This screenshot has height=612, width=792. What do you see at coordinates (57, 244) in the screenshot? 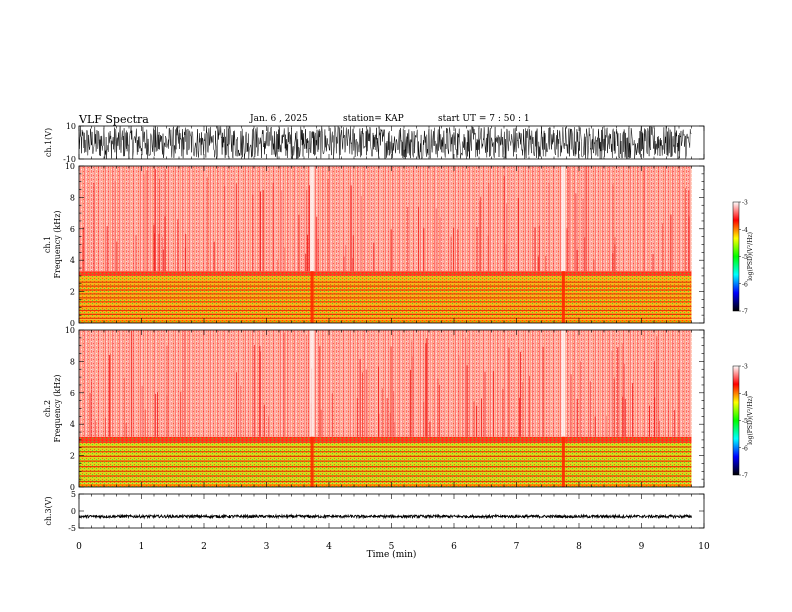
I see `spectrogram-ch1-ylabel-frequency: Frequency (kHz)` at bounding box center [57, 244].